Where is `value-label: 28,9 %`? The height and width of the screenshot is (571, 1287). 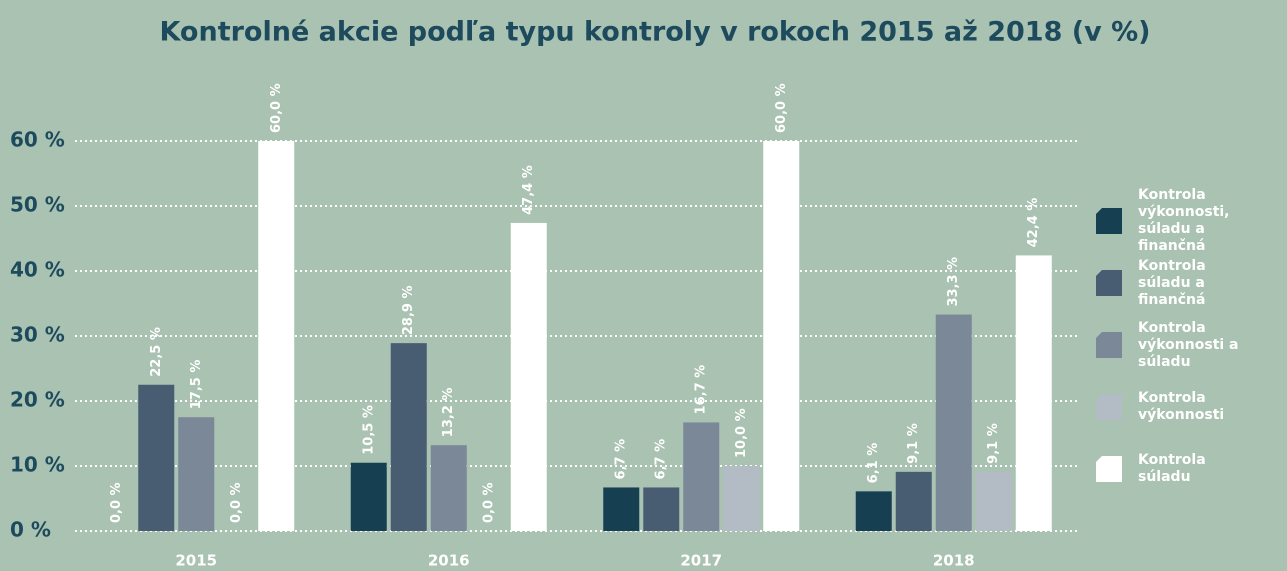
value-label: 28,9 % is located at coordinates (408, 311).